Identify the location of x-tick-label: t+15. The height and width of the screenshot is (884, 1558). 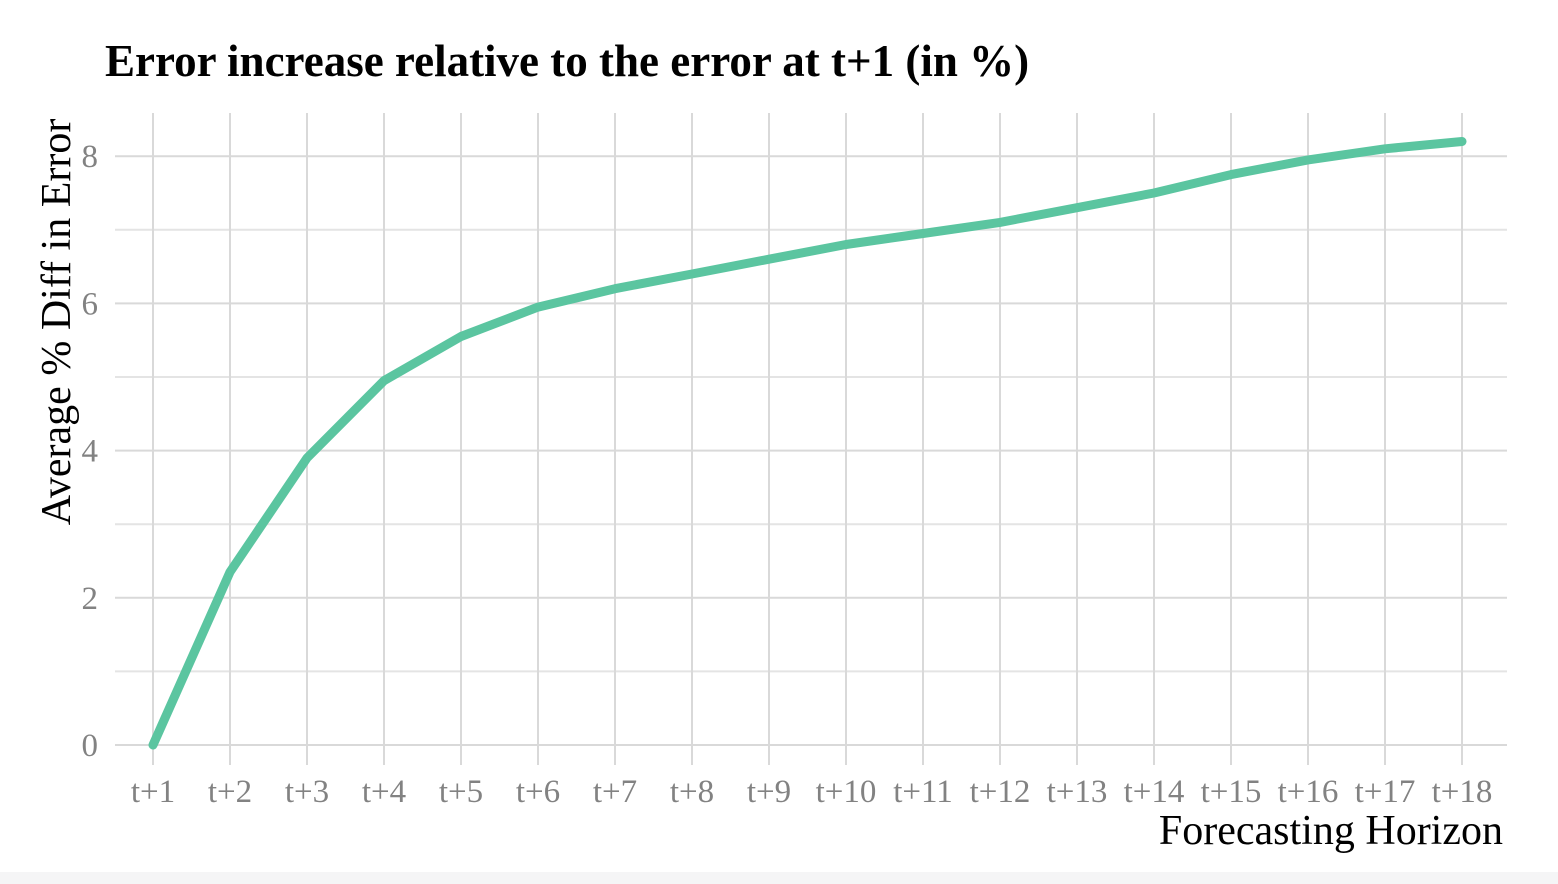
(1231, 792).